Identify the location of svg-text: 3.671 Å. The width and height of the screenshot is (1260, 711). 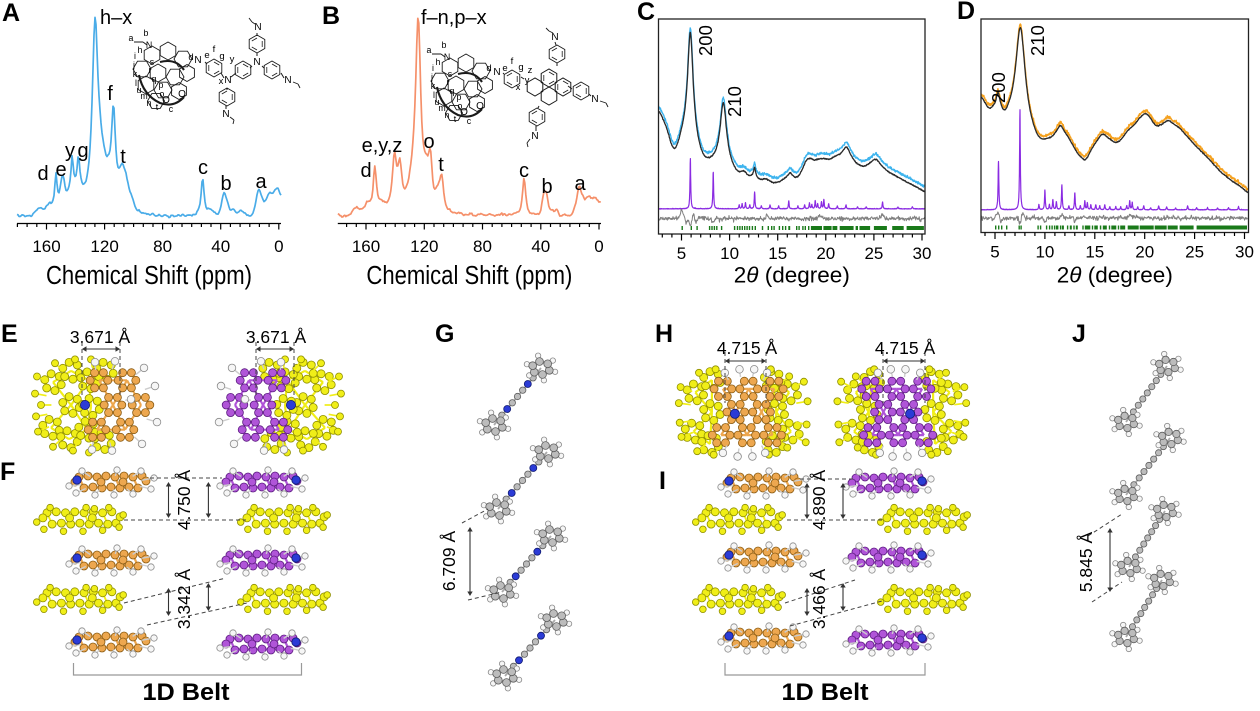
(100, 337).